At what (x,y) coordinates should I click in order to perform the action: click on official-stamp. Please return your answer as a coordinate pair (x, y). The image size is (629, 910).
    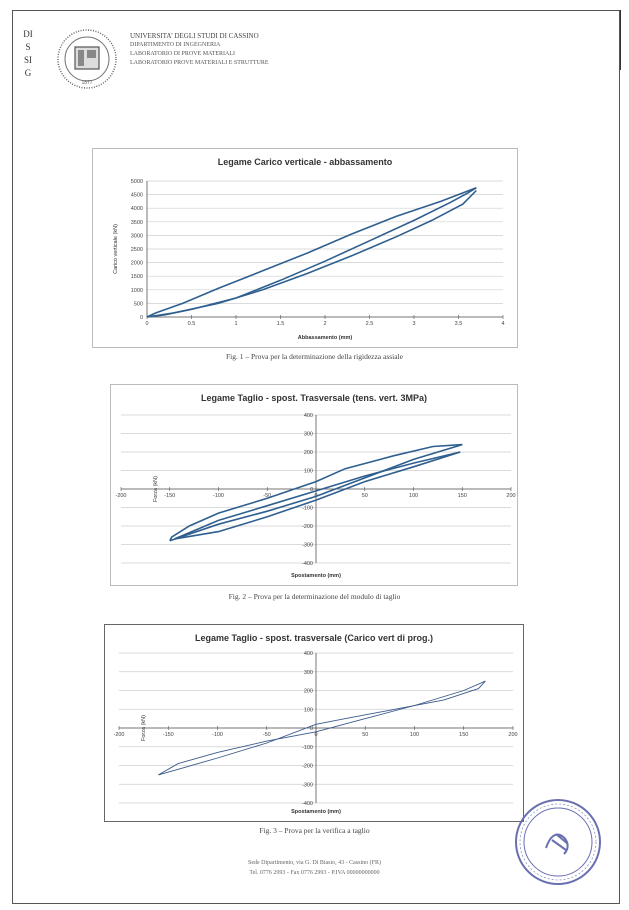
    Looking at the image, I should click on (558, 842).